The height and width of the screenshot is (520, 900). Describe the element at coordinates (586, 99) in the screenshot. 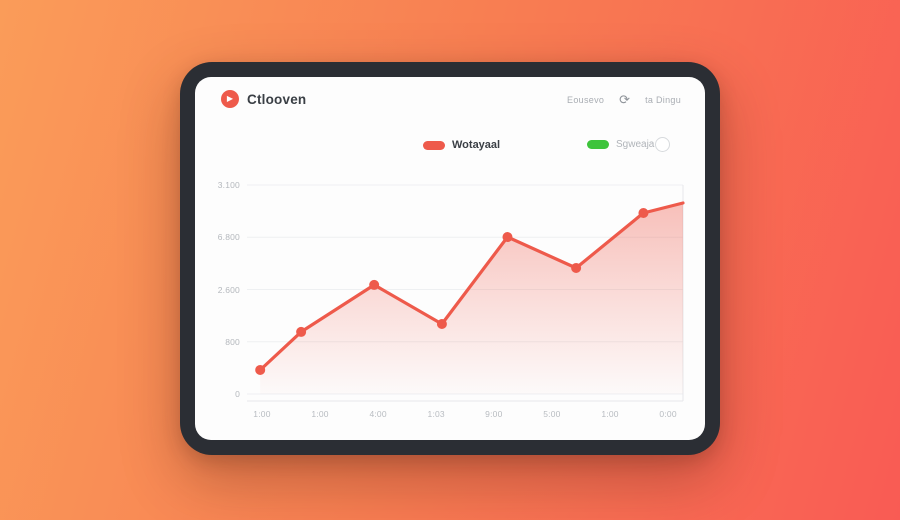

I see `menu-item-1: Eousevo` at that location.